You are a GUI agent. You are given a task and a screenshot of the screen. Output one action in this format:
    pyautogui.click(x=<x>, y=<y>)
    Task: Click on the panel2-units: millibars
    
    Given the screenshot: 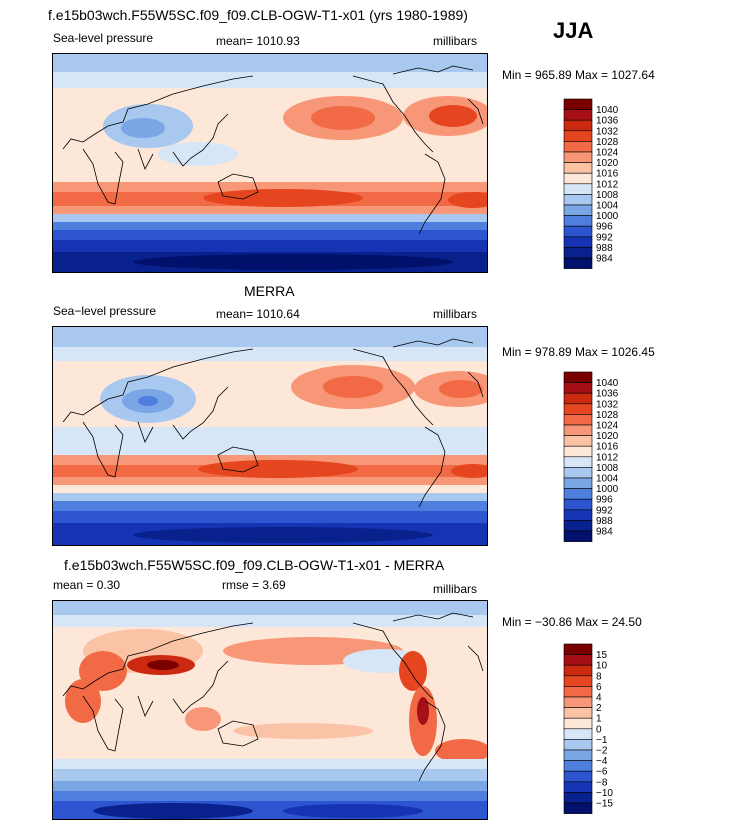 What is the action you would take?
    pyautogui.click(x=455, y=314)
    